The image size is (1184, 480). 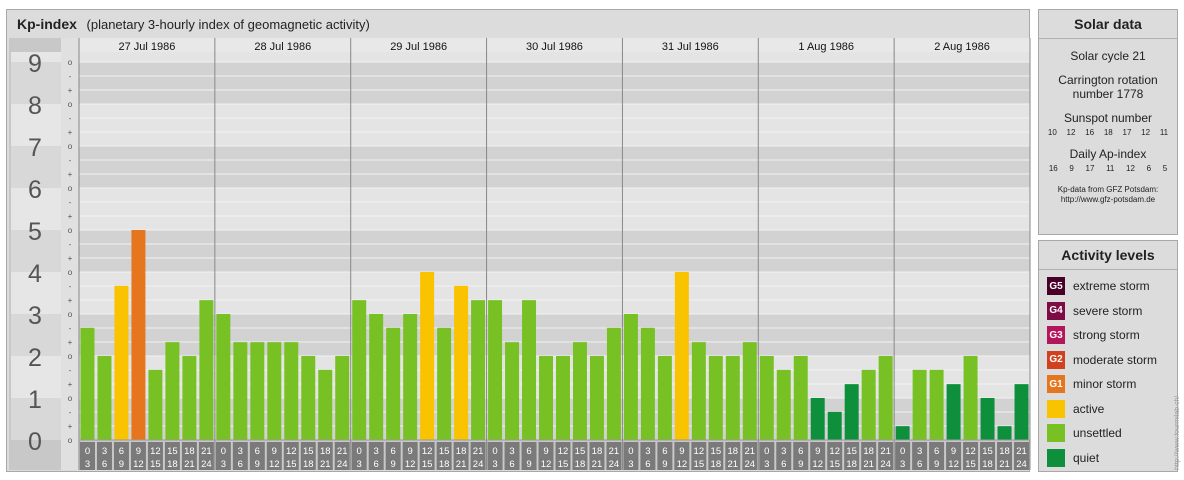 What do you see at coordinates (1146, 132) in the screenshot?
I see `sunspot-value-5: 12` at bounding box center [1146, 132].